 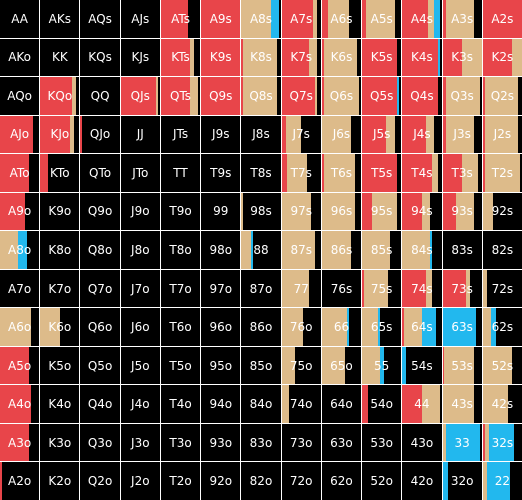 What do you see at coordinates (100, 57) in the screenshot?
I see `hand-cell: KQs` at bounding box center [100, 57].